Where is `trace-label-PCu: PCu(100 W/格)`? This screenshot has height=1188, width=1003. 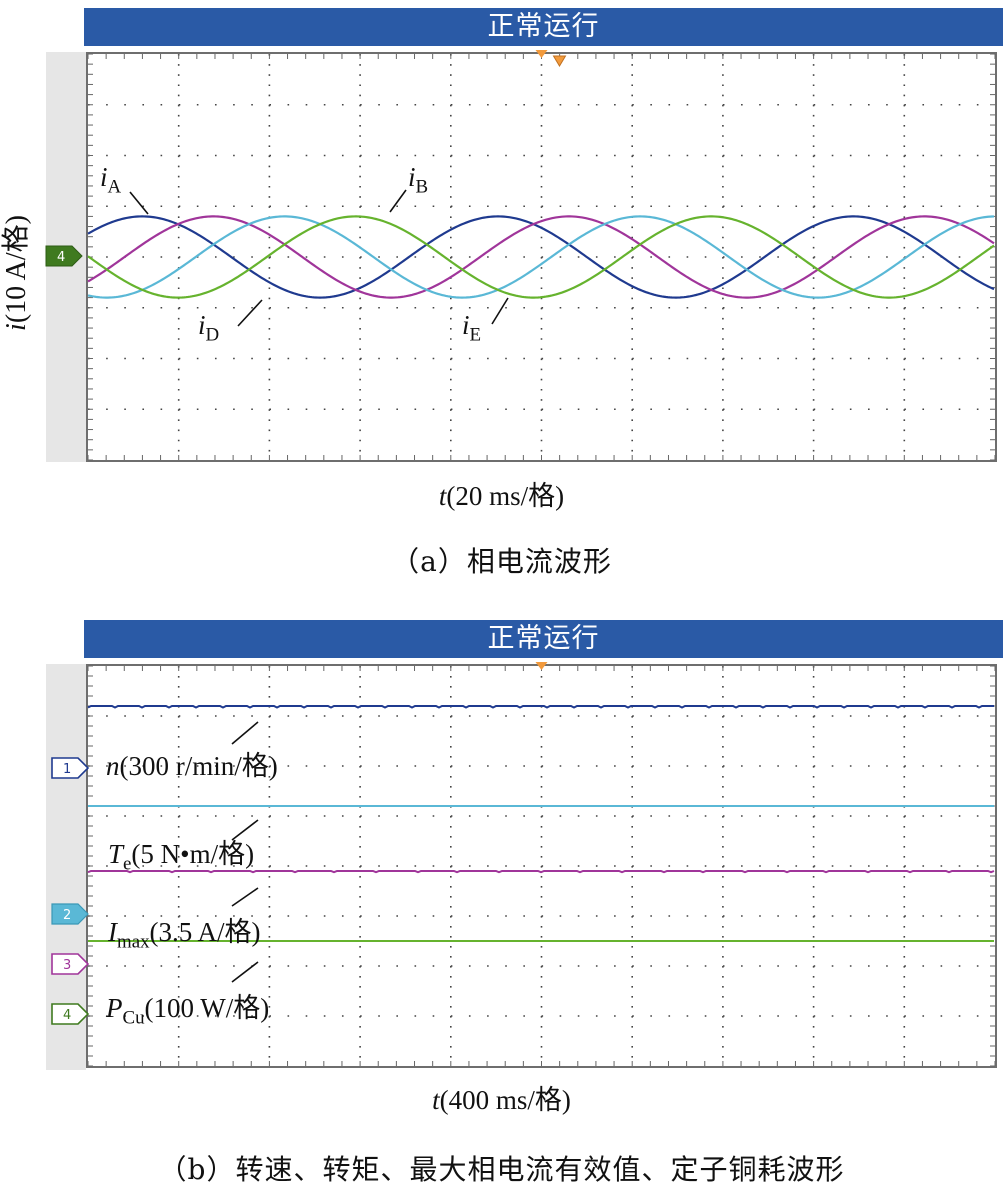 trace-label-PCu: PCu(100 W/格) is located at coordinates (188, 1011).